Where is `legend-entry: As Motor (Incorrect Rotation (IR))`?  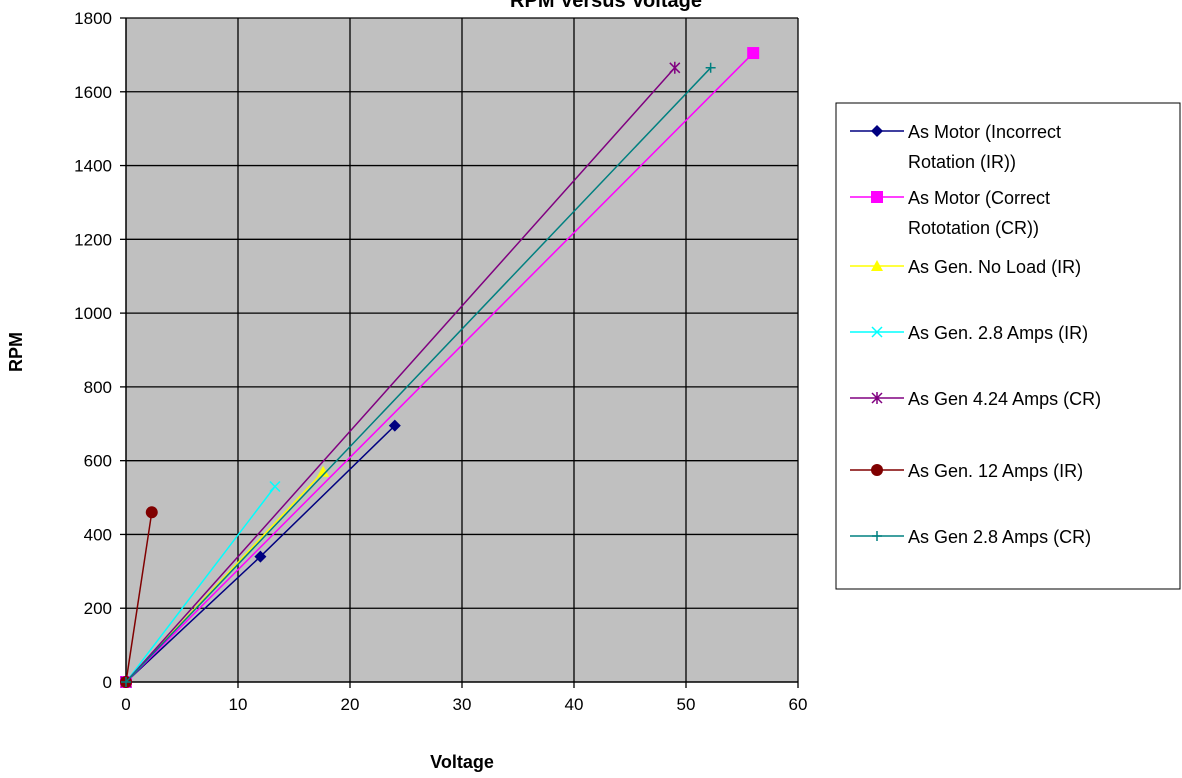 legend-entry: As Motor (Incorrect Rotation (IR)) is located at coordinates (955, 147).